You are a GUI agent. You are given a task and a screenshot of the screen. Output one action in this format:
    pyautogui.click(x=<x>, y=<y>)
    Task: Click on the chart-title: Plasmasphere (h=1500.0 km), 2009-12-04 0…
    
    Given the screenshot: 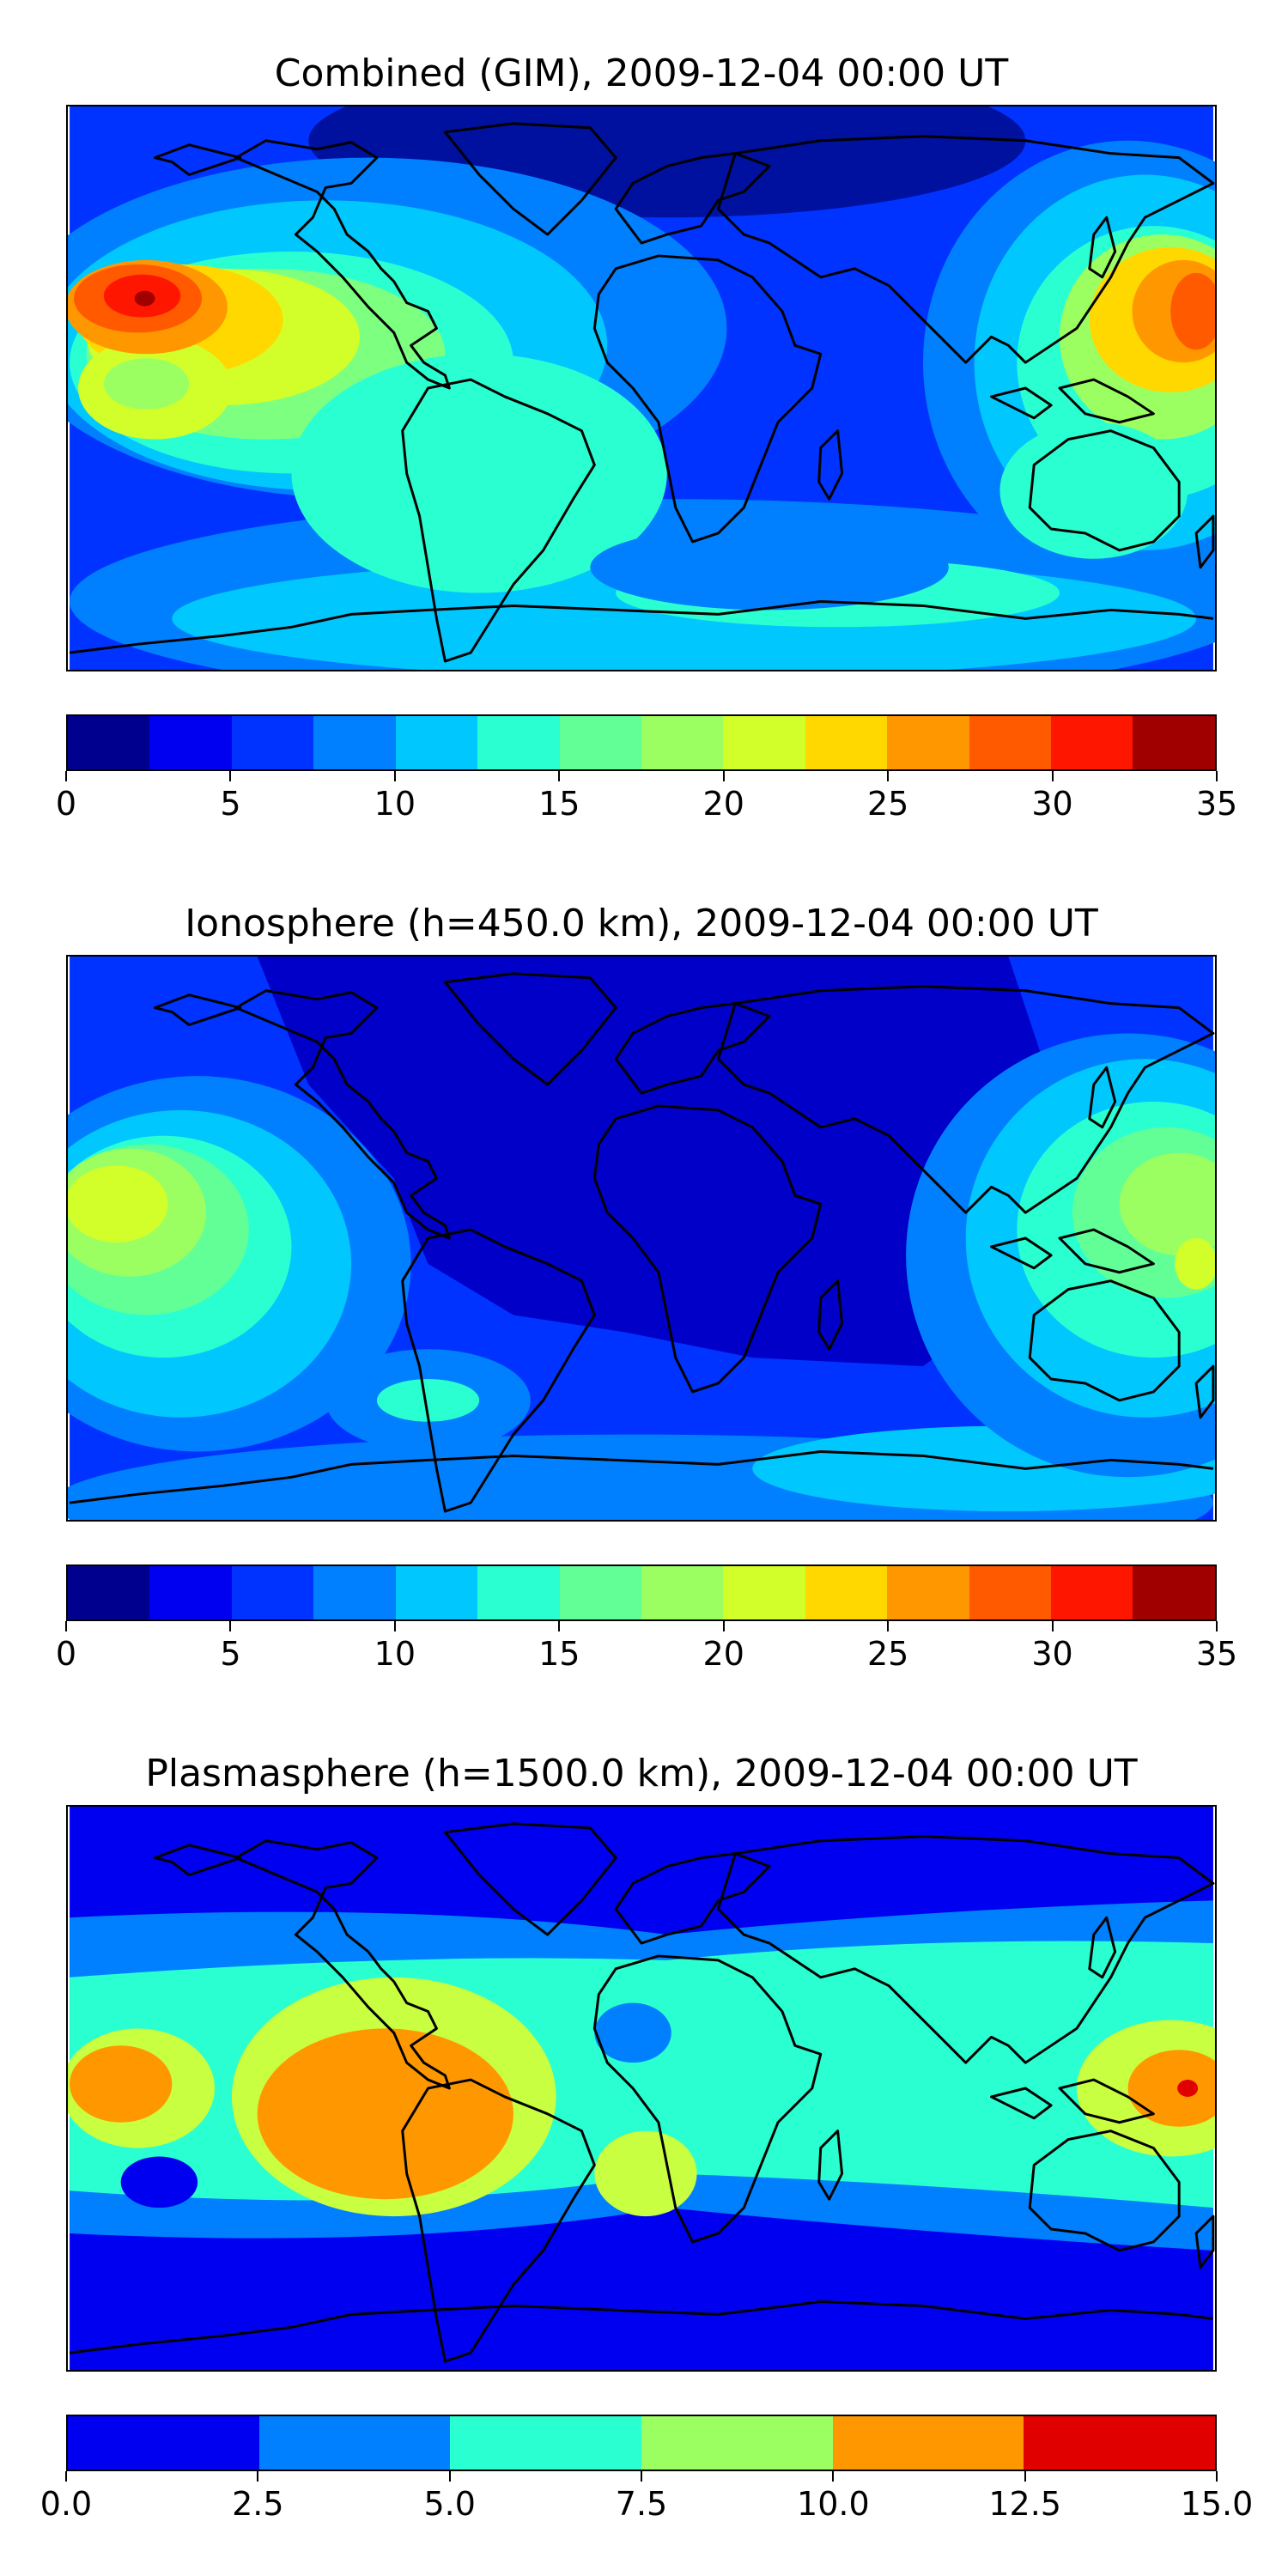 What is the action you would take?
    pyautogui.click(x=641, y=1773)
    